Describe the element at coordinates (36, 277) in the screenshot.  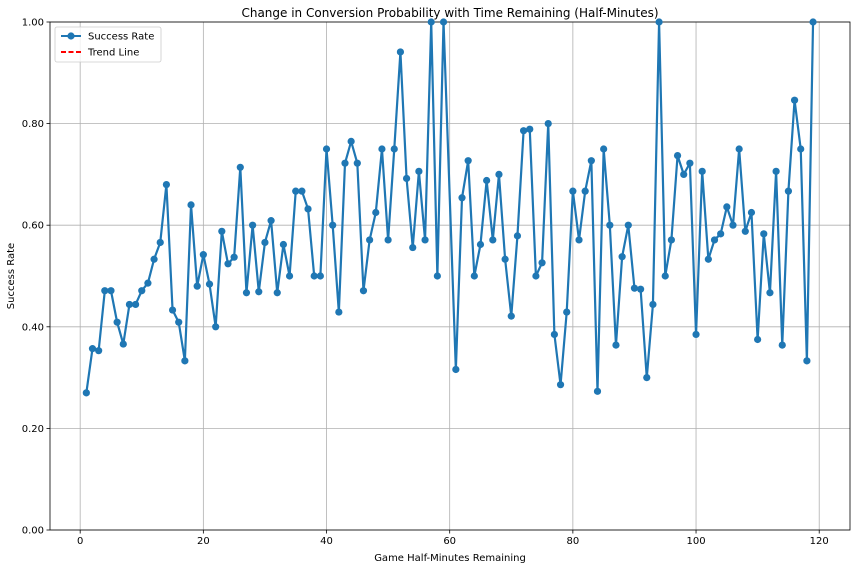
I see `y-axis: 0.00 0.20 0.40 0.60 0.80 1.00` at that location.